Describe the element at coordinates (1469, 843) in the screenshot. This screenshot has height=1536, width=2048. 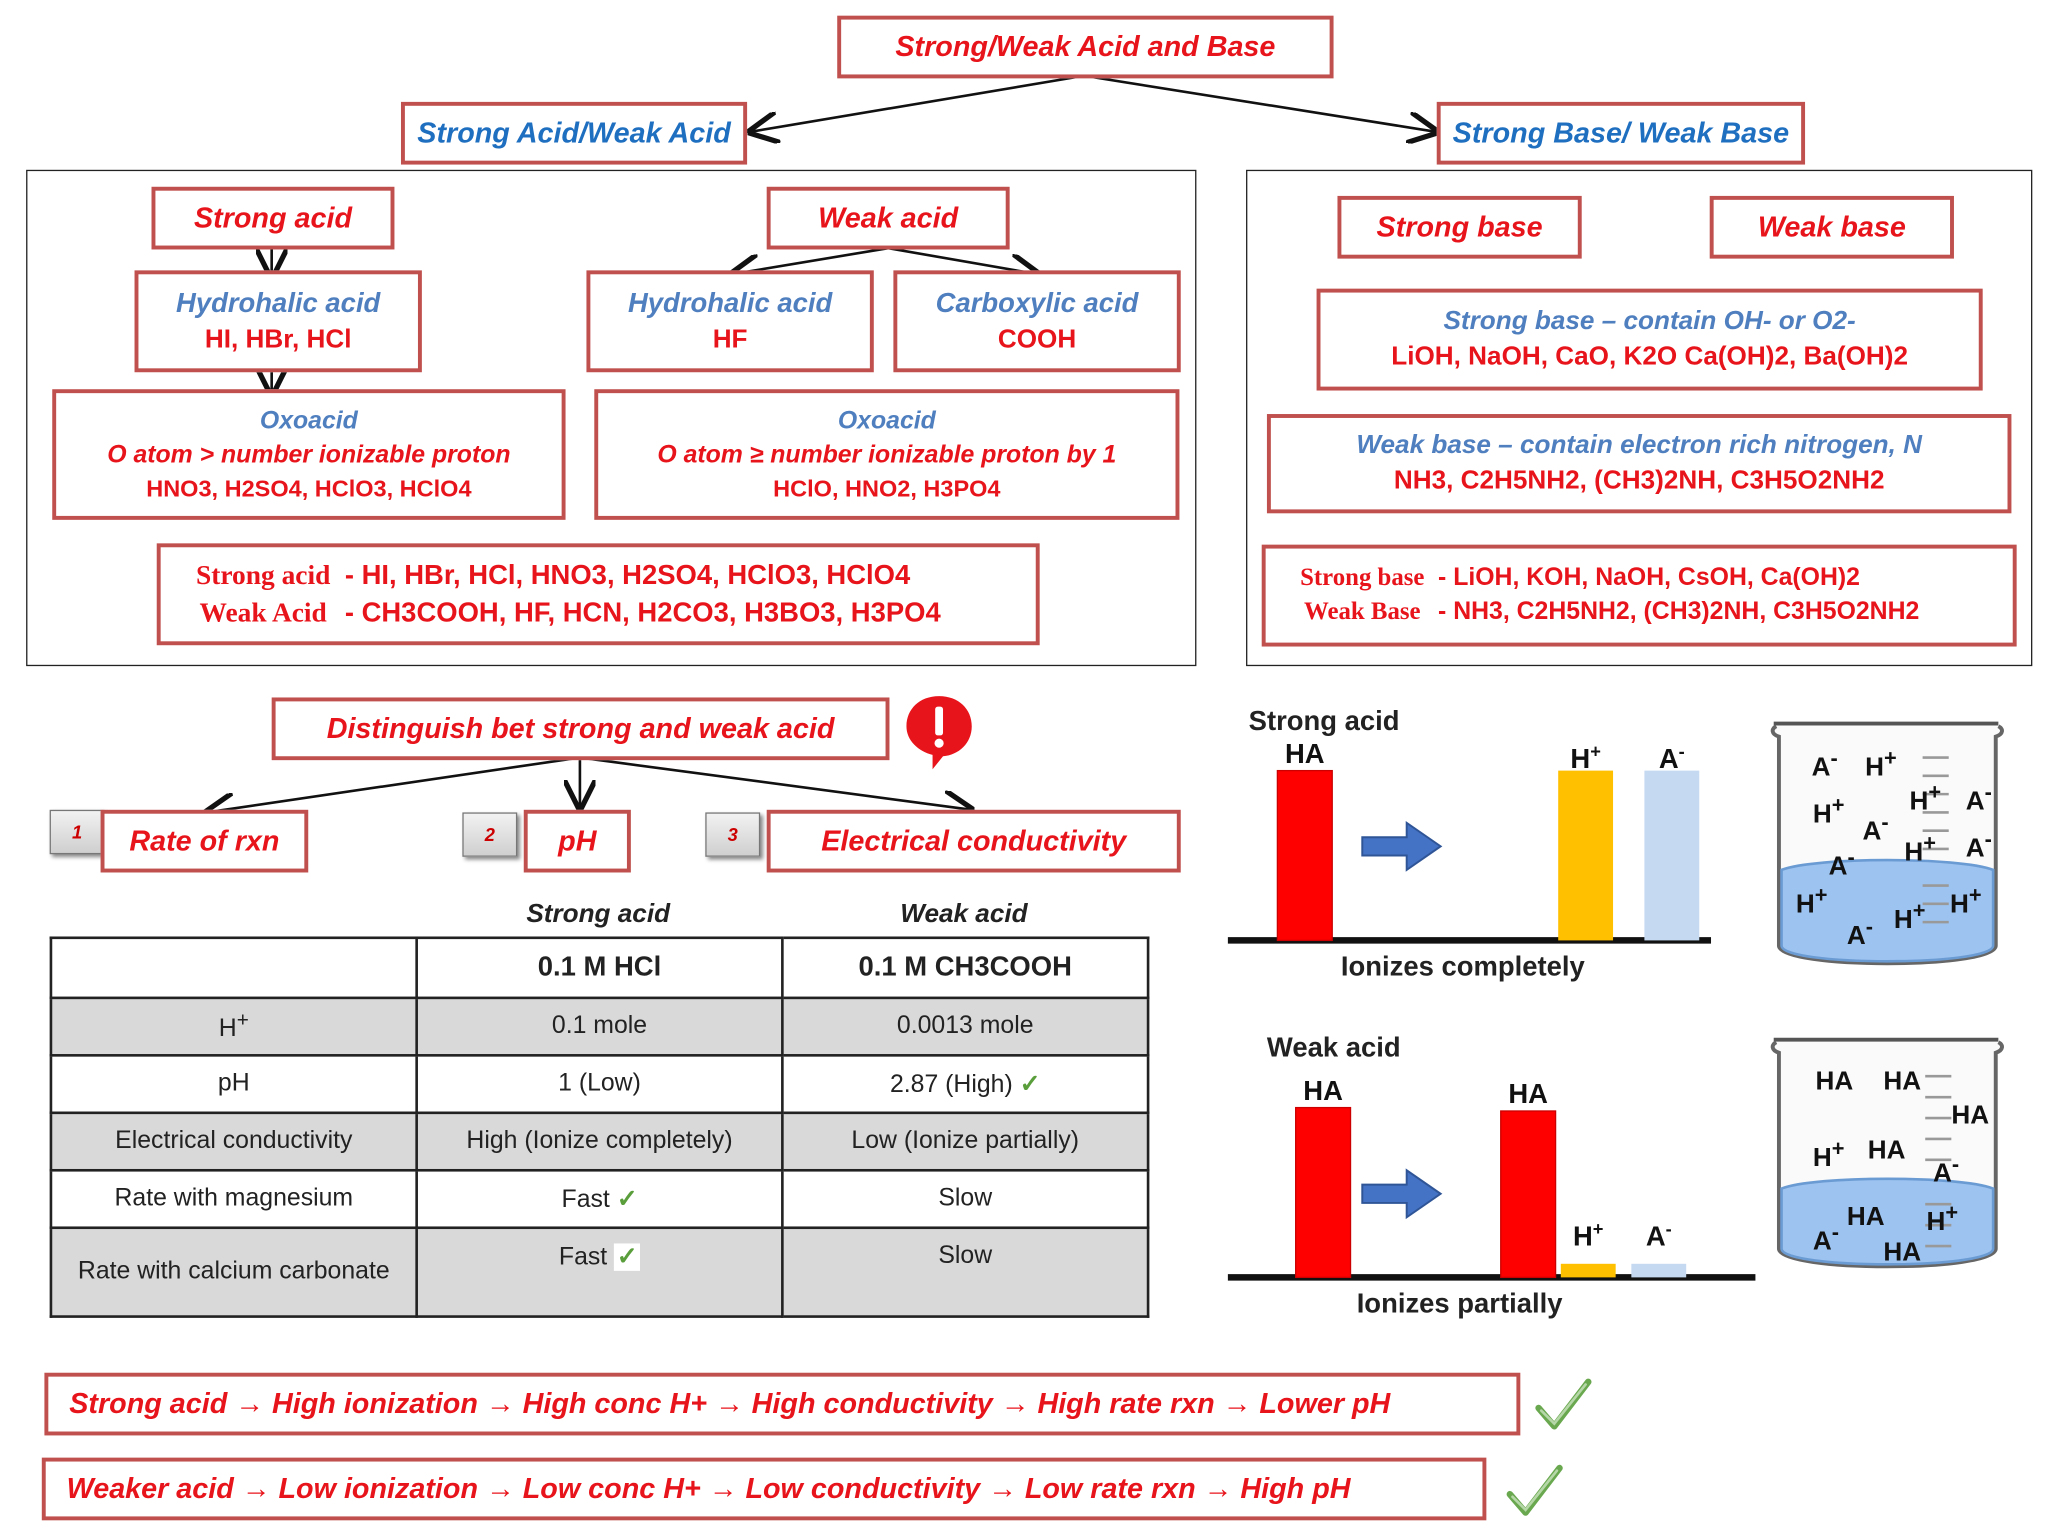
I see `chart1-svg: HA H+ A-` at that location.